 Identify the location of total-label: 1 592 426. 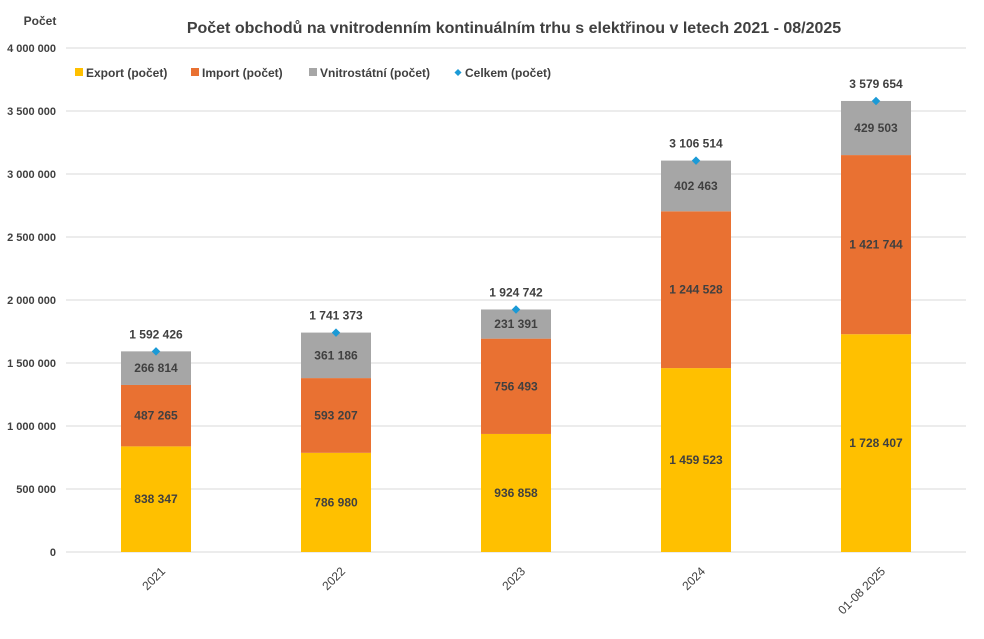
(156, 334).